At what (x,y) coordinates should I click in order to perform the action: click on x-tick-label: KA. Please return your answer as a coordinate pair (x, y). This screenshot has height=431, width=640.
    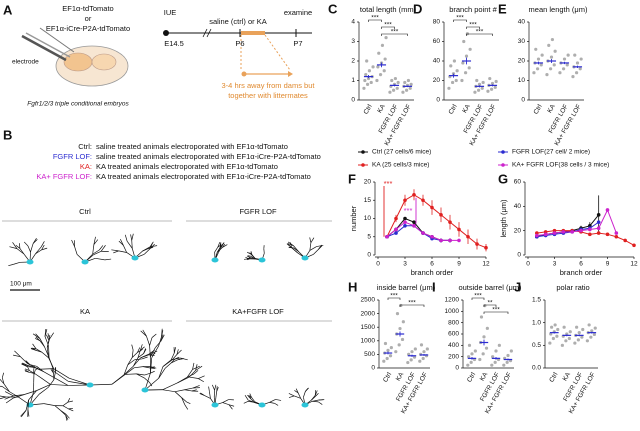
    Looking at the image, I should click on (551, 109).